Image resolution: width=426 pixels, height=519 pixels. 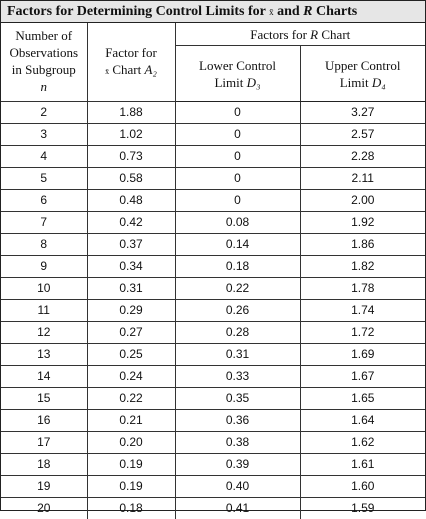 I want to click on header-factor-a2-line1: Factor for, so click(x=131, y=52).